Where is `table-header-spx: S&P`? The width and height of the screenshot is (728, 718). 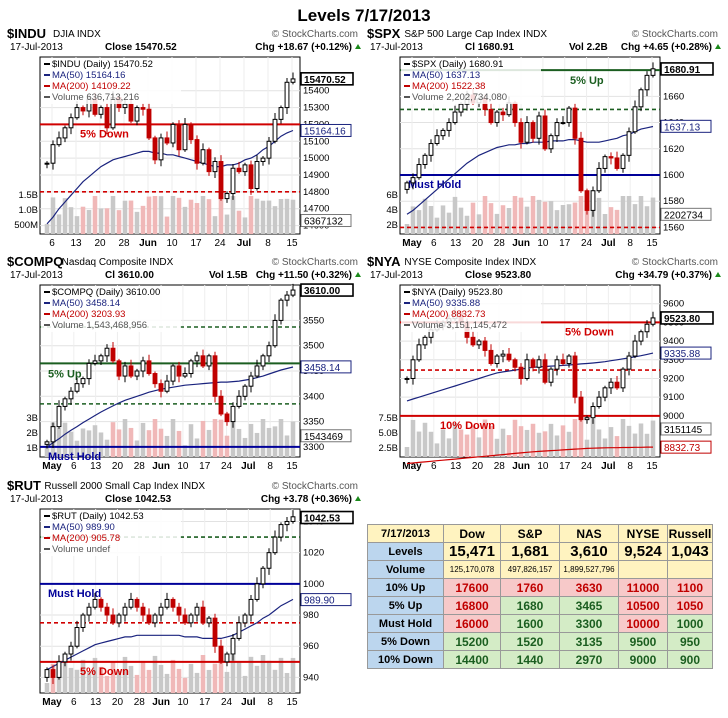 table-header-spx: S&P is located at coordinates (530, 533).